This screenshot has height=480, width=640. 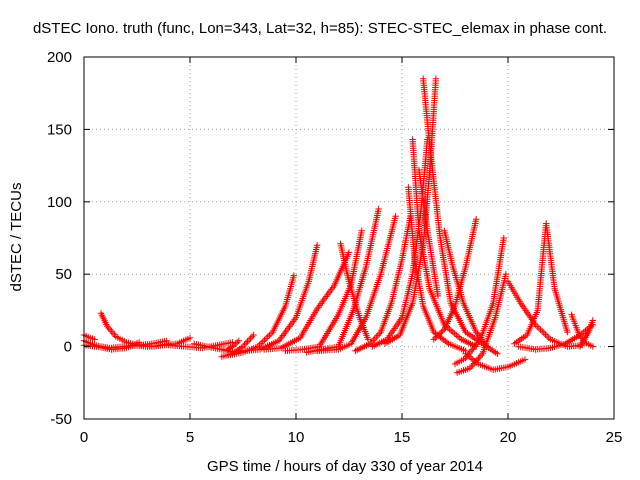 What do you see at coordinates (402, 437) in the screenshot?
I see `x-tick-label: 15` at bounding box center [402, 437].